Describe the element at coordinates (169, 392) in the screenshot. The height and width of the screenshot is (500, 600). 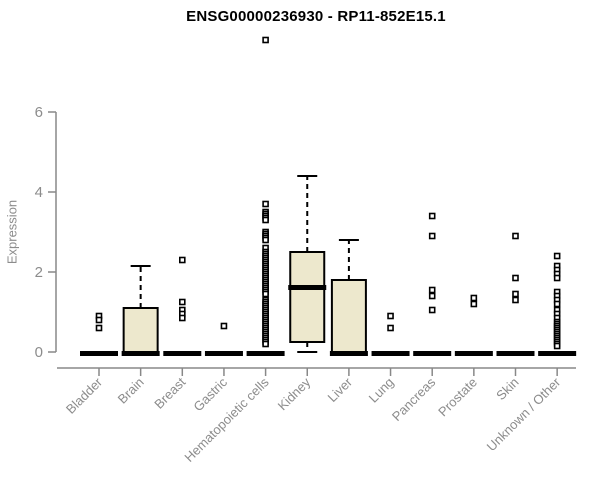
I see `x-tick-label: Breast` at that location.